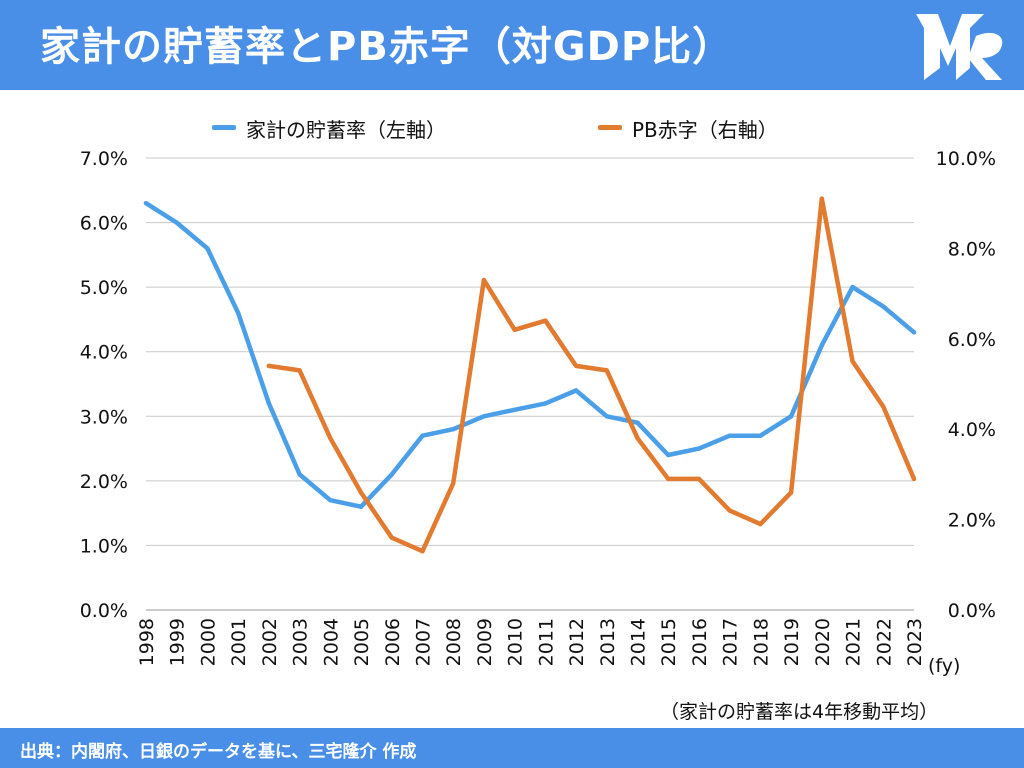 The image size is (1024, 768). What do you see at coordinates (669, 642) in the screenshot?
I see `x-axis-tick-label: 2015` at bounding box center [669, 642].